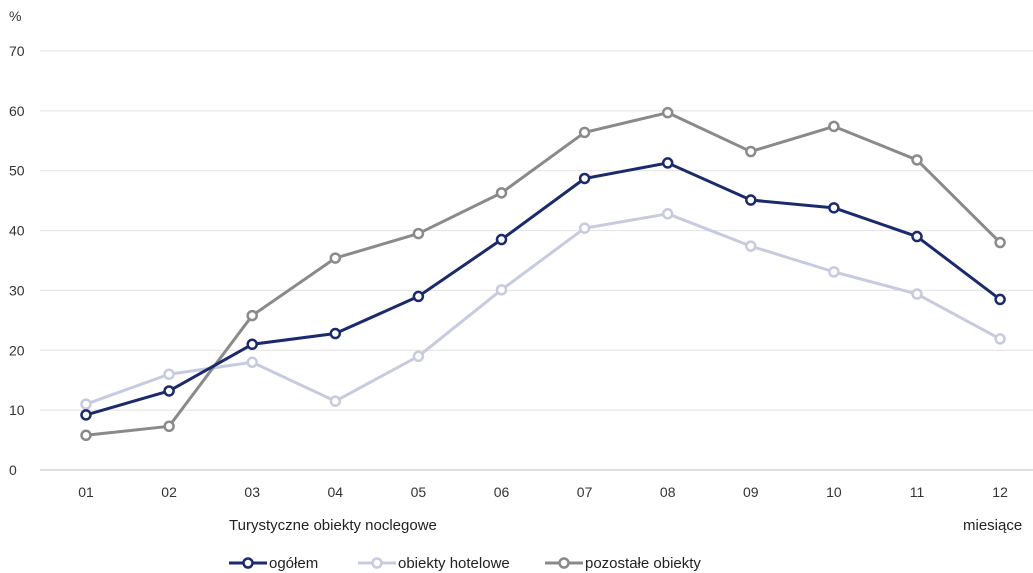  Describe the element at coordinates (543, 492) in the screenshot. I see `x-axis-ticks: 01 02 03 04 05 06 07 08 09 10 11 12` at that location.